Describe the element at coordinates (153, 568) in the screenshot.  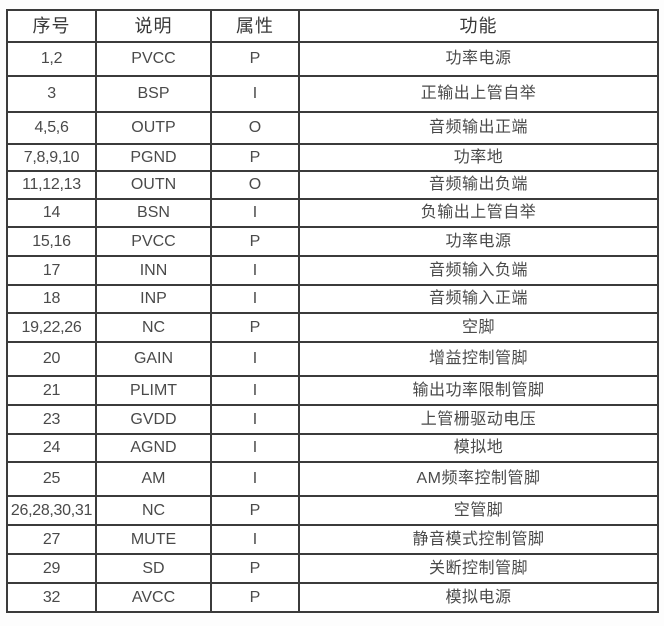
I see `pin-name-cell: SD` at that location.